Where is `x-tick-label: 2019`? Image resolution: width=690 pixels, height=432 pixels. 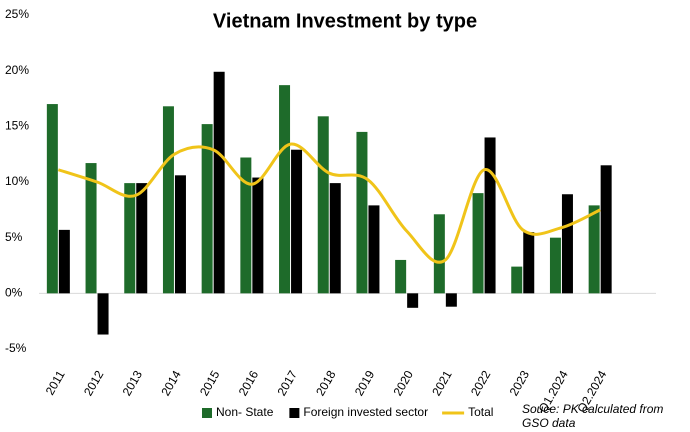
x-tick-label: 2019 is located at coordinates (365, 383).